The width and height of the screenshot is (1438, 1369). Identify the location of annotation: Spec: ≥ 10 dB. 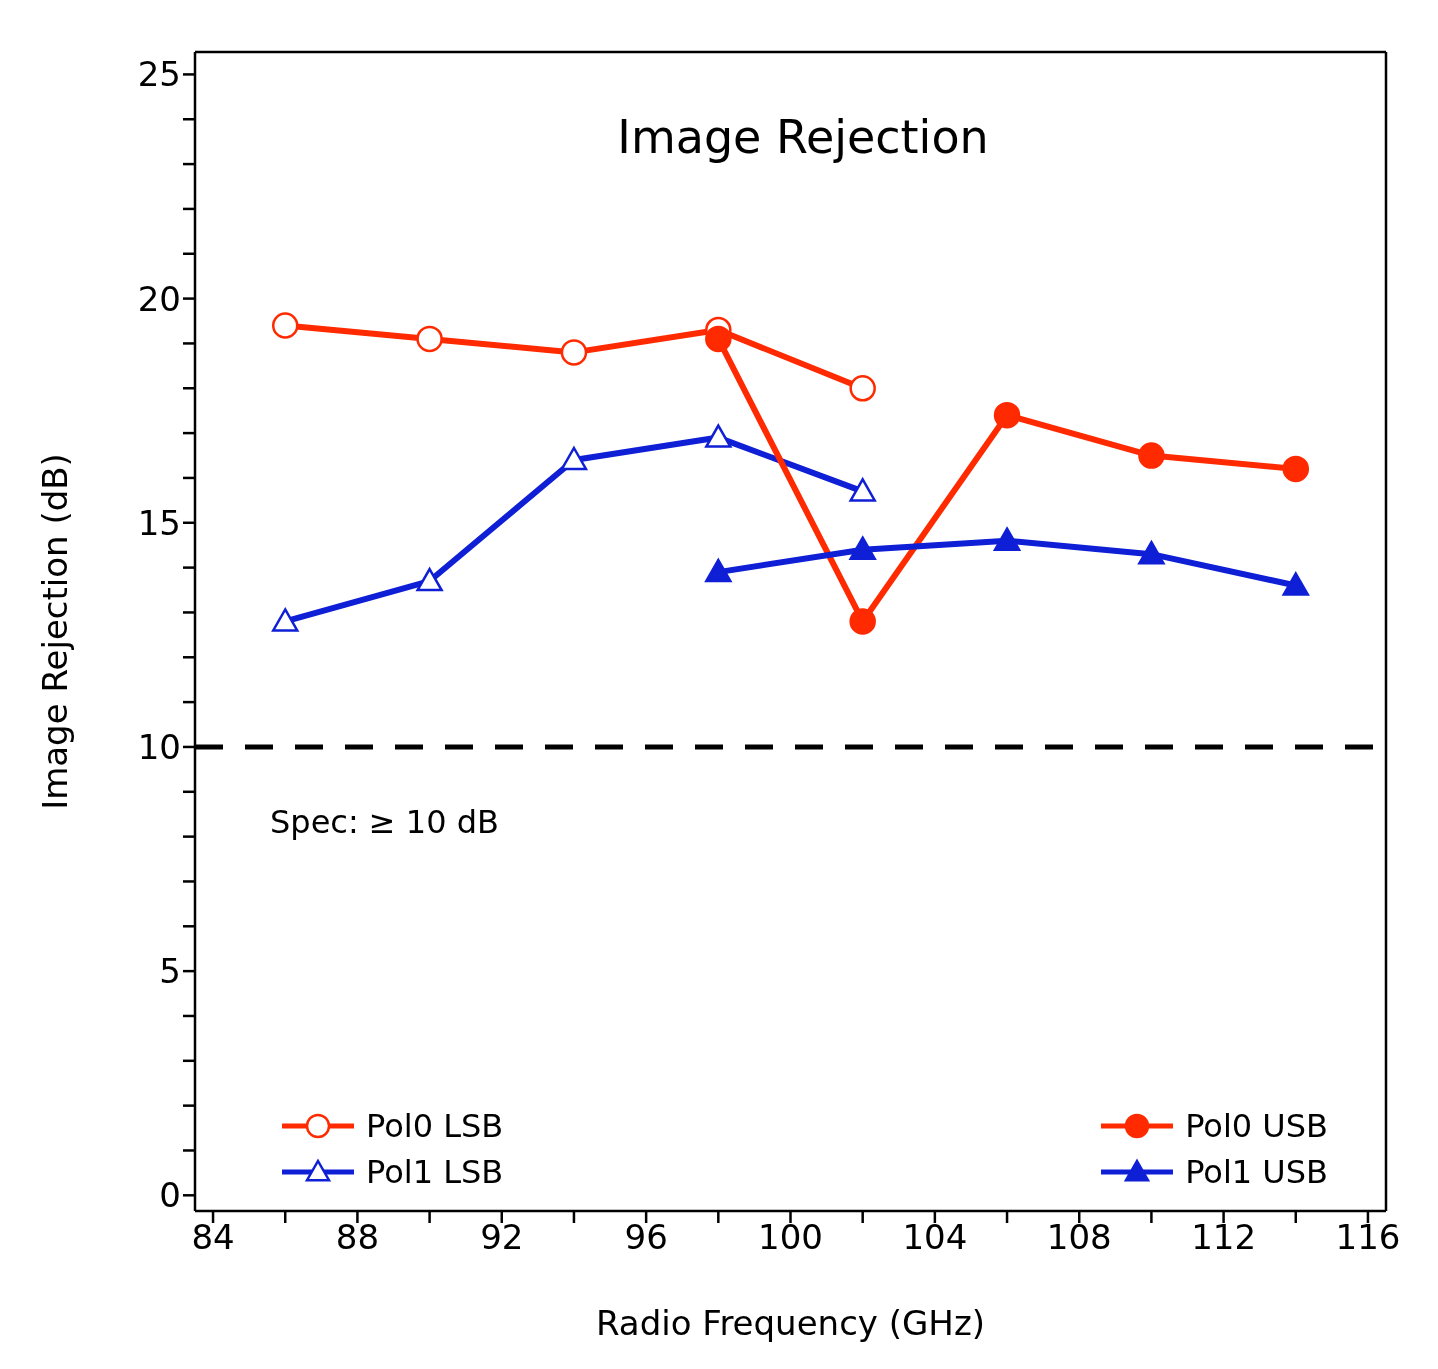
(384, 822).